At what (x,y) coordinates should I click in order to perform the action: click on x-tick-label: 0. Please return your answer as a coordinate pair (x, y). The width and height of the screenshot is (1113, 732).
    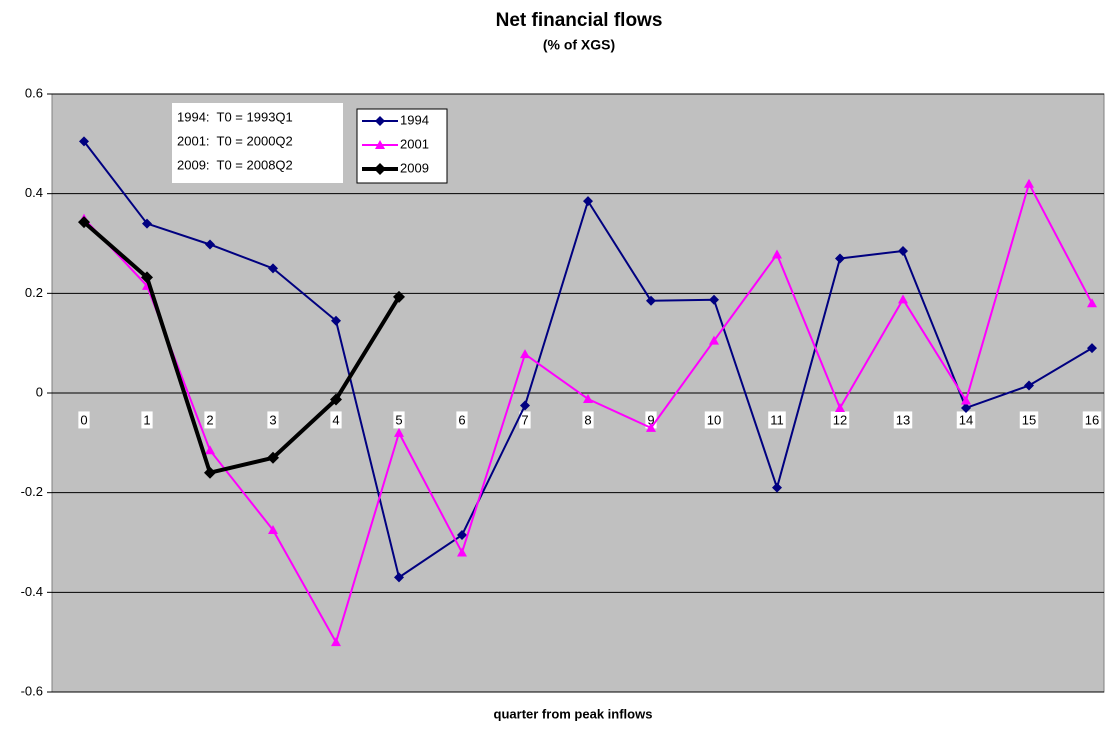
    Looking at the image, I should click on (83, 419).